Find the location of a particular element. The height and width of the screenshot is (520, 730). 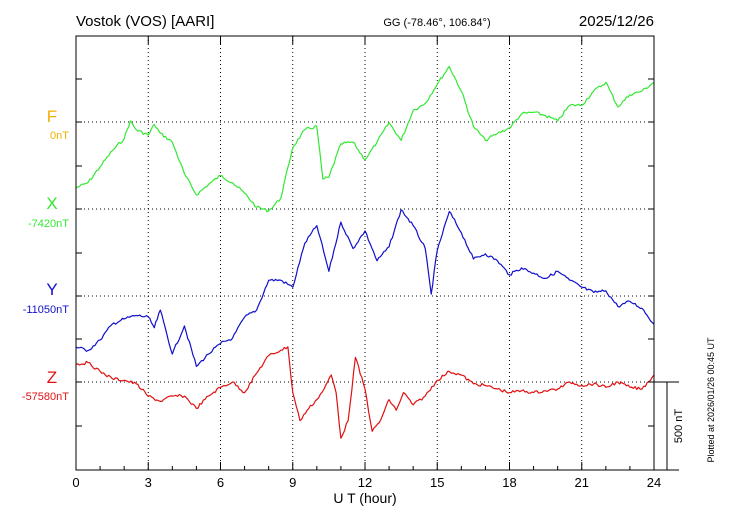

series-line-z is located at coordinates (365, 392).